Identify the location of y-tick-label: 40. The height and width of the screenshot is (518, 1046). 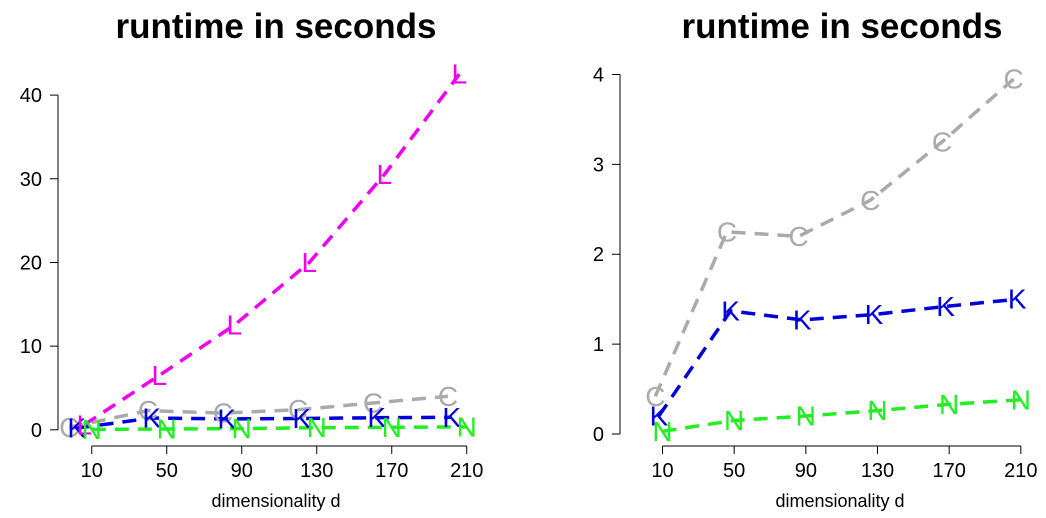
(31, 96).